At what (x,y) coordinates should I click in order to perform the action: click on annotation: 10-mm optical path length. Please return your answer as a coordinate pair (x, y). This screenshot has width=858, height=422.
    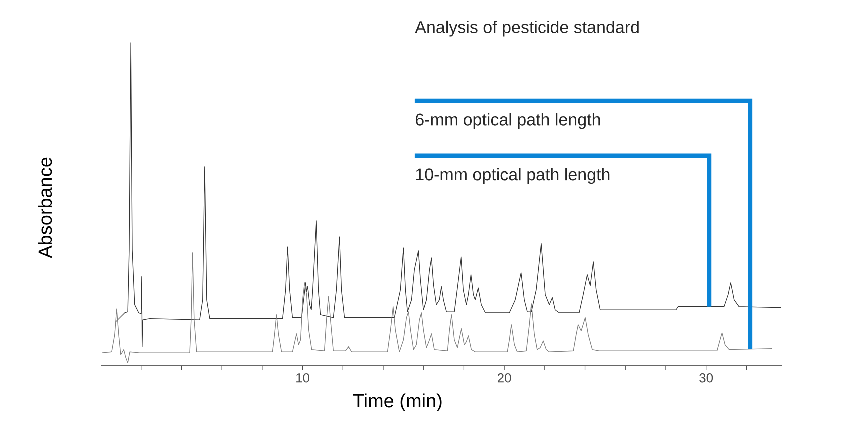
    Looking at the image, I should click on (513, 176).